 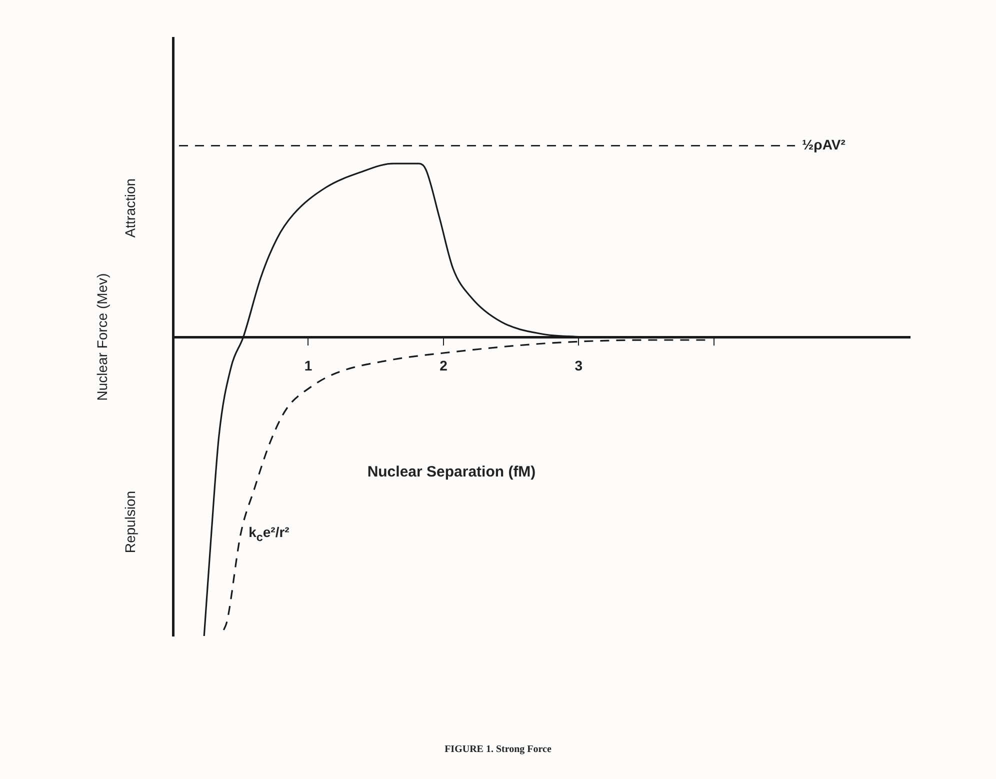 What do you see at coordinates (308, 365) in the screenshot?
I see `x-tick-label: 1` at bounding box center [308, 365].